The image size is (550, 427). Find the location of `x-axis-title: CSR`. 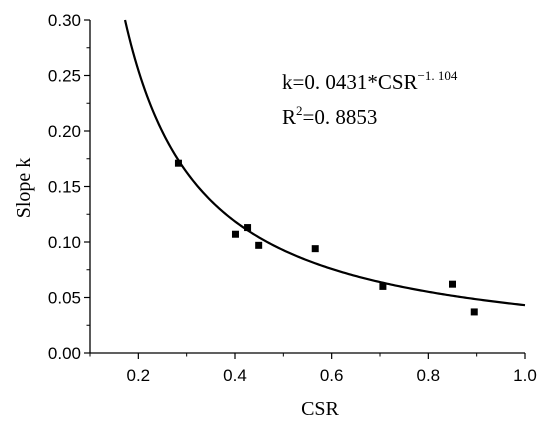

x-axis-title: CSR is located at coordinates (320, 409).